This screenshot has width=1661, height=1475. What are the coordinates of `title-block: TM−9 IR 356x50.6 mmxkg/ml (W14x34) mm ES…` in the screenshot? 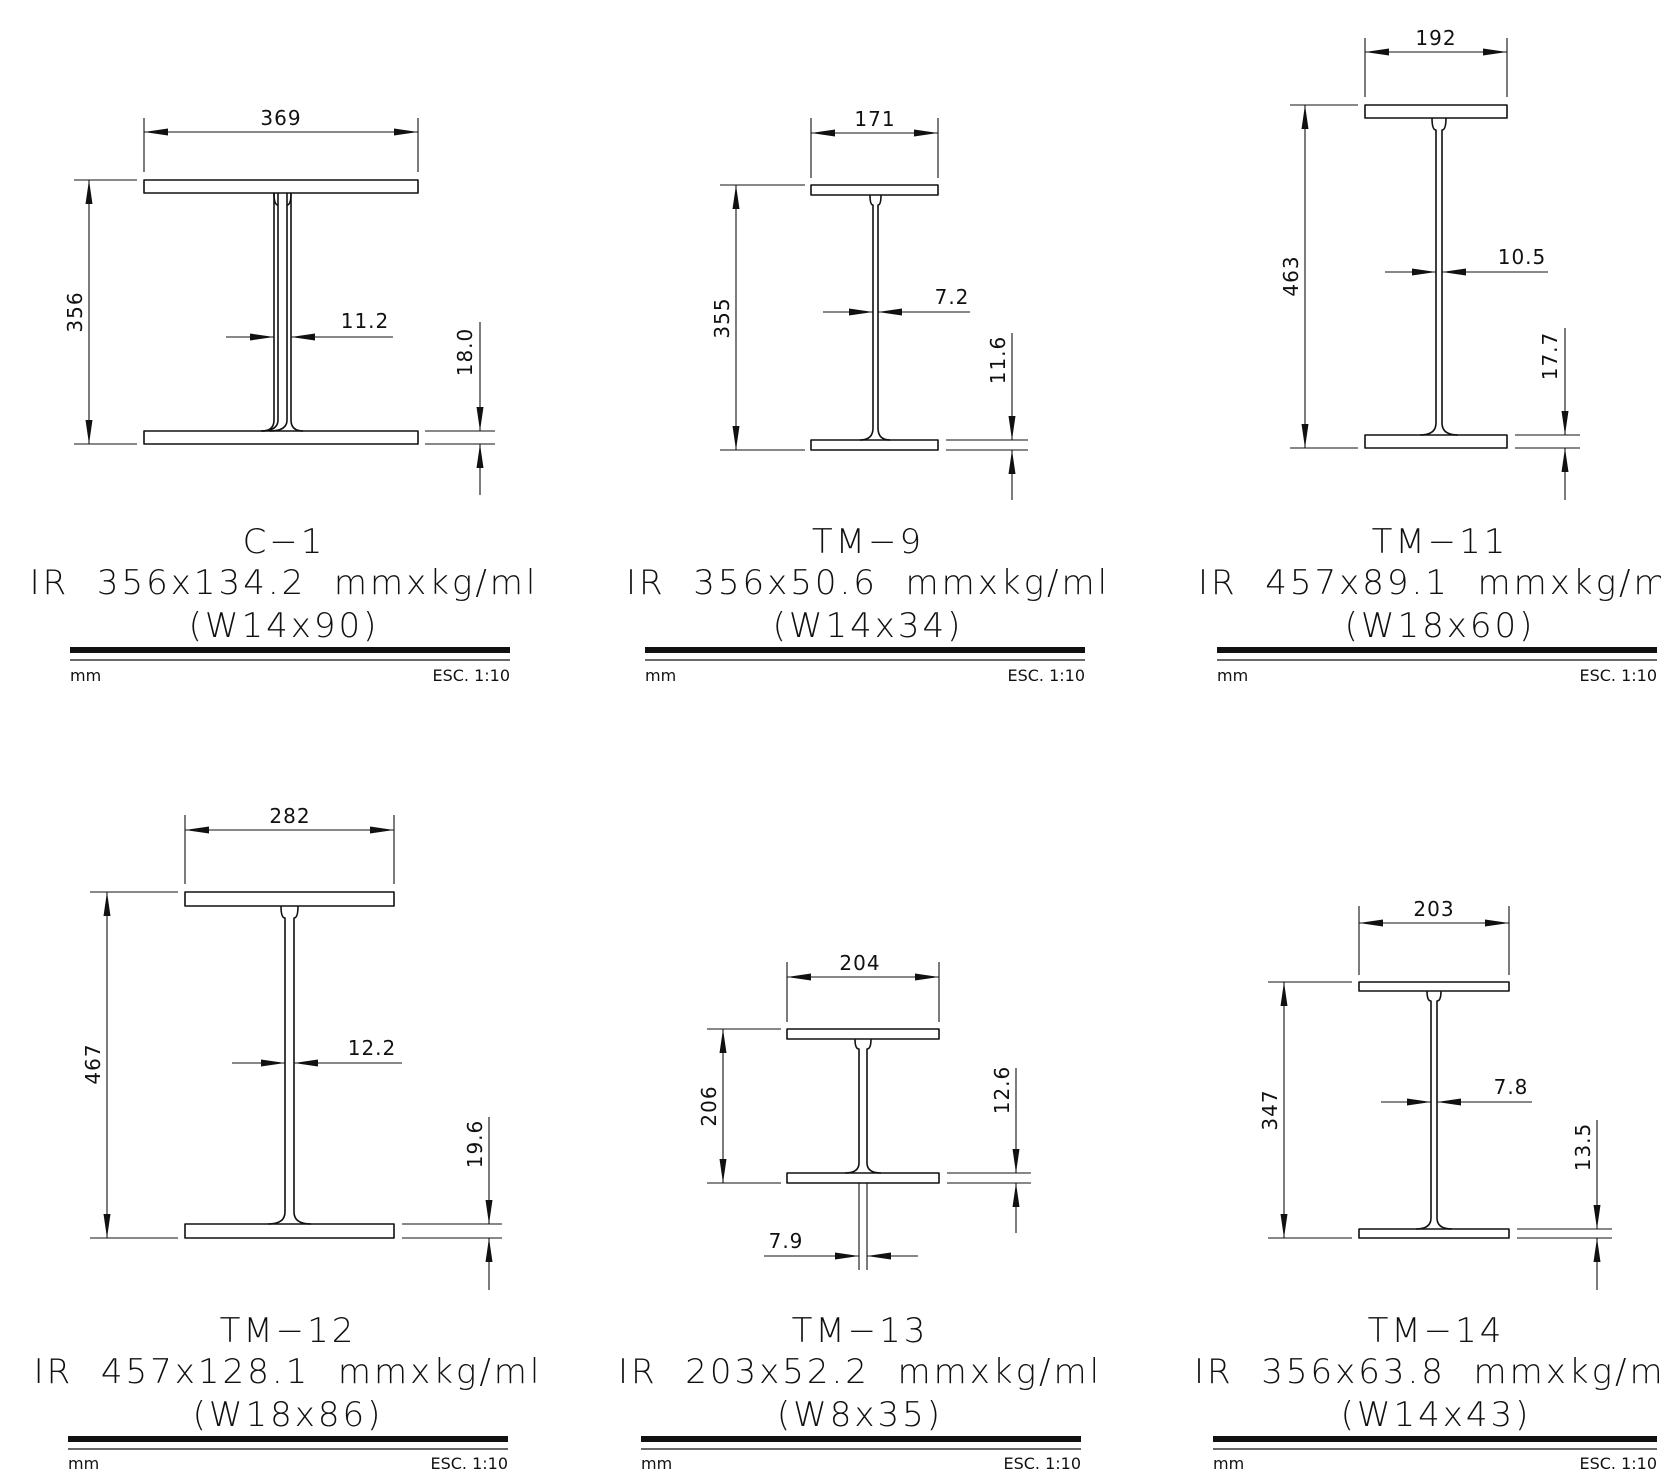 It's located at (868, 603).